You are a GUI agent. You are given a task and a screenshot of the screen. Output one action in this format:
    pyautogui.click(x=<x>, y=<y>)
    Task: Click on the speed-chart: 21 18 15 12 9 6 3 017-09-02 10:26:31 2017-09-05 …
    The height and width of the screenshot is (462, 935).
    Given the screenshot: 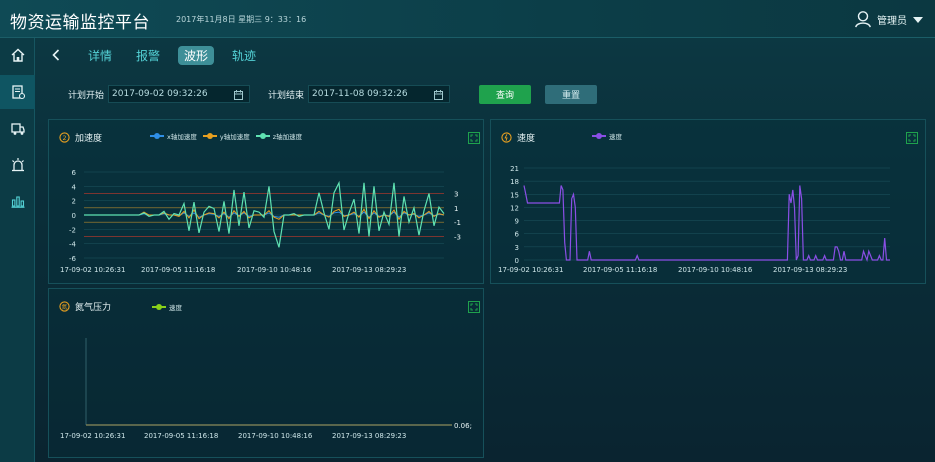 What is the action you would take?
    pyautogui.click(x=694, y=219)
    